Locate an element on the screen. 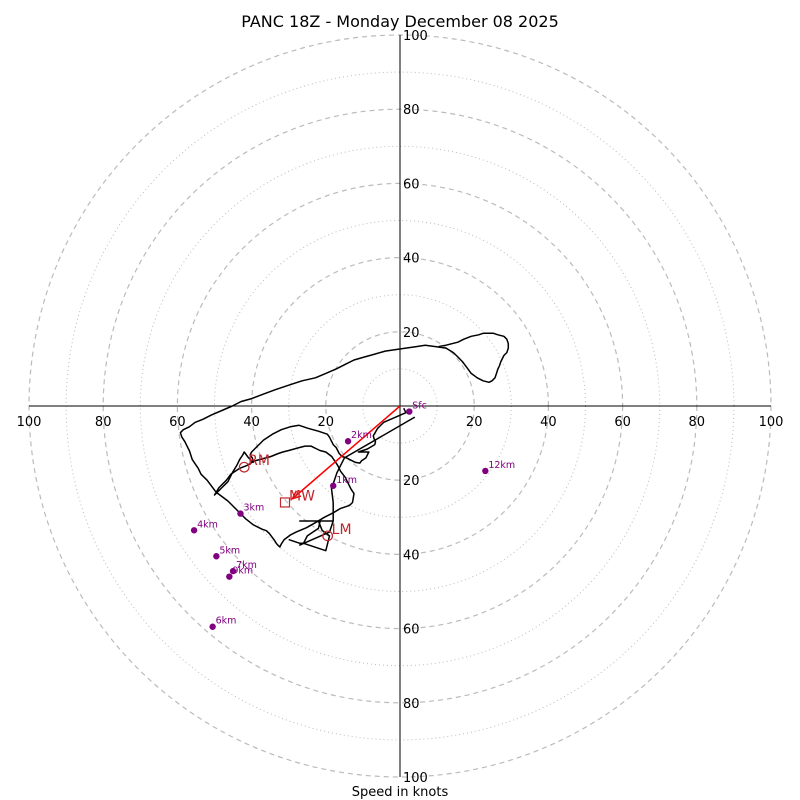 This screenshot has width=800, height=800. height-label-sfc: Sfc is located at coordinates (419, 406).